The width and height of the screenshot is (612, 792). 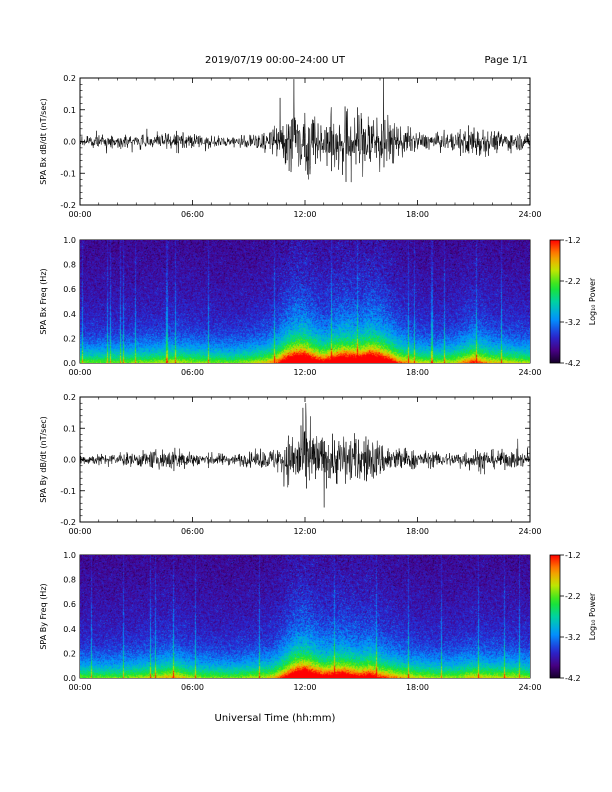 I want to click on y-axis-label: SPA Bx Freq (Hz), so click(x=43, y=301).